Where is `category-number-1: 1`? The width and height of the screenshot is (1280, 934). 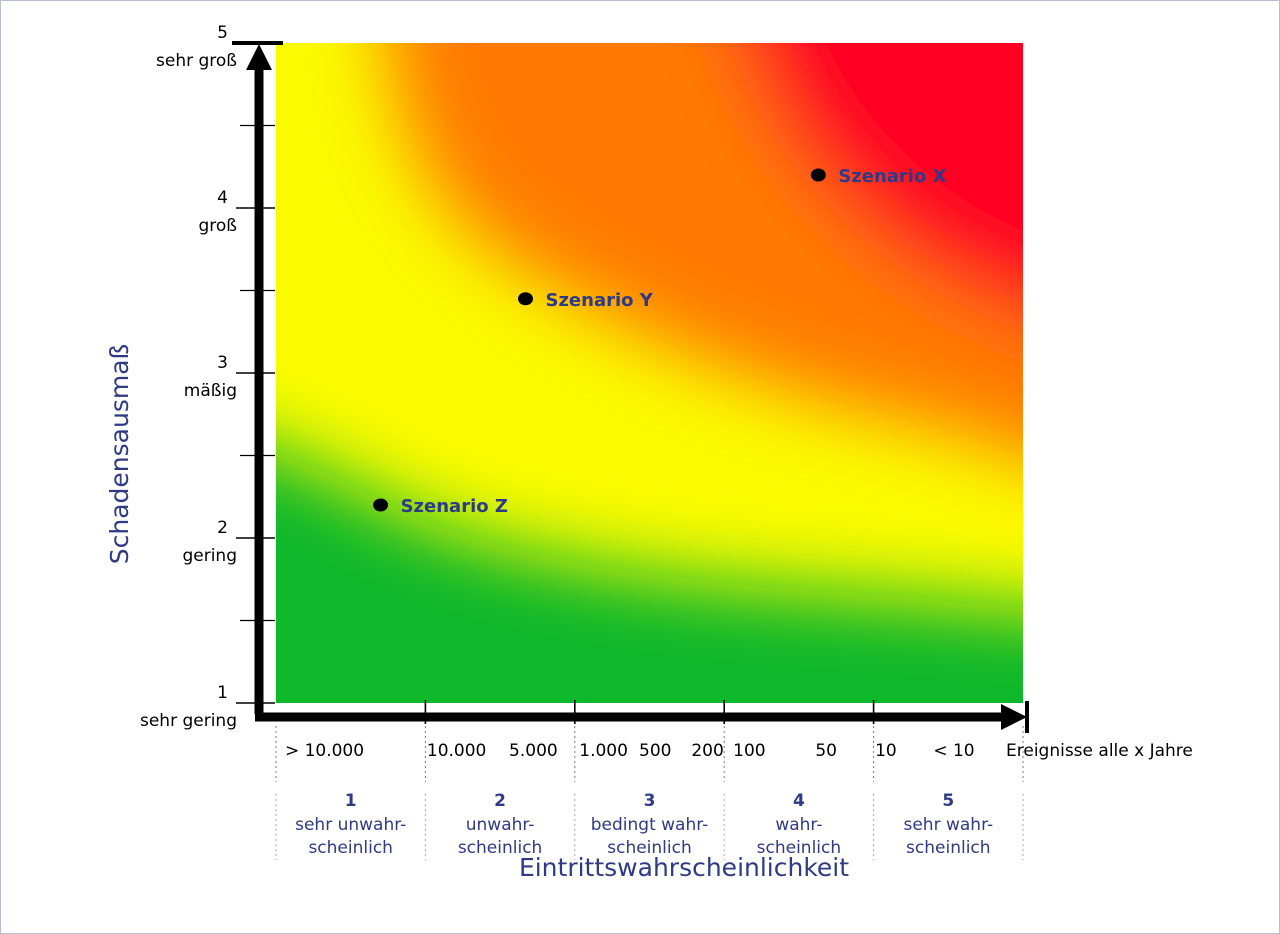 category-number-1: 1 is located at coordinates (351, 801).